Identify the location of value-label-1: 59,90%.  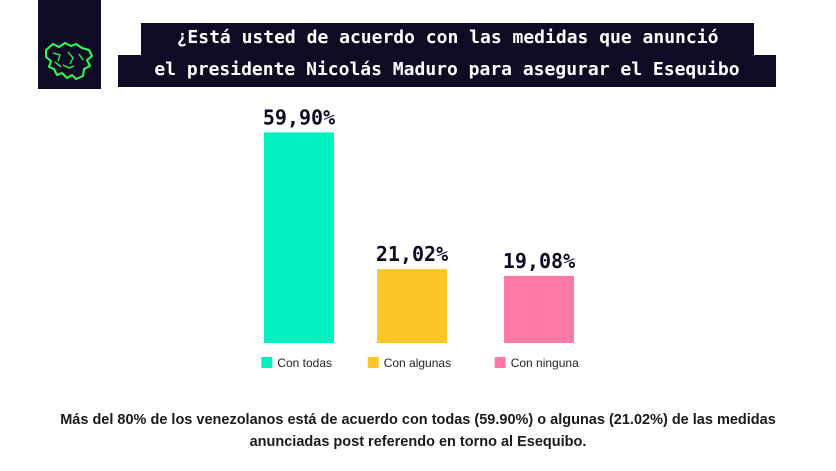
(299, 117).